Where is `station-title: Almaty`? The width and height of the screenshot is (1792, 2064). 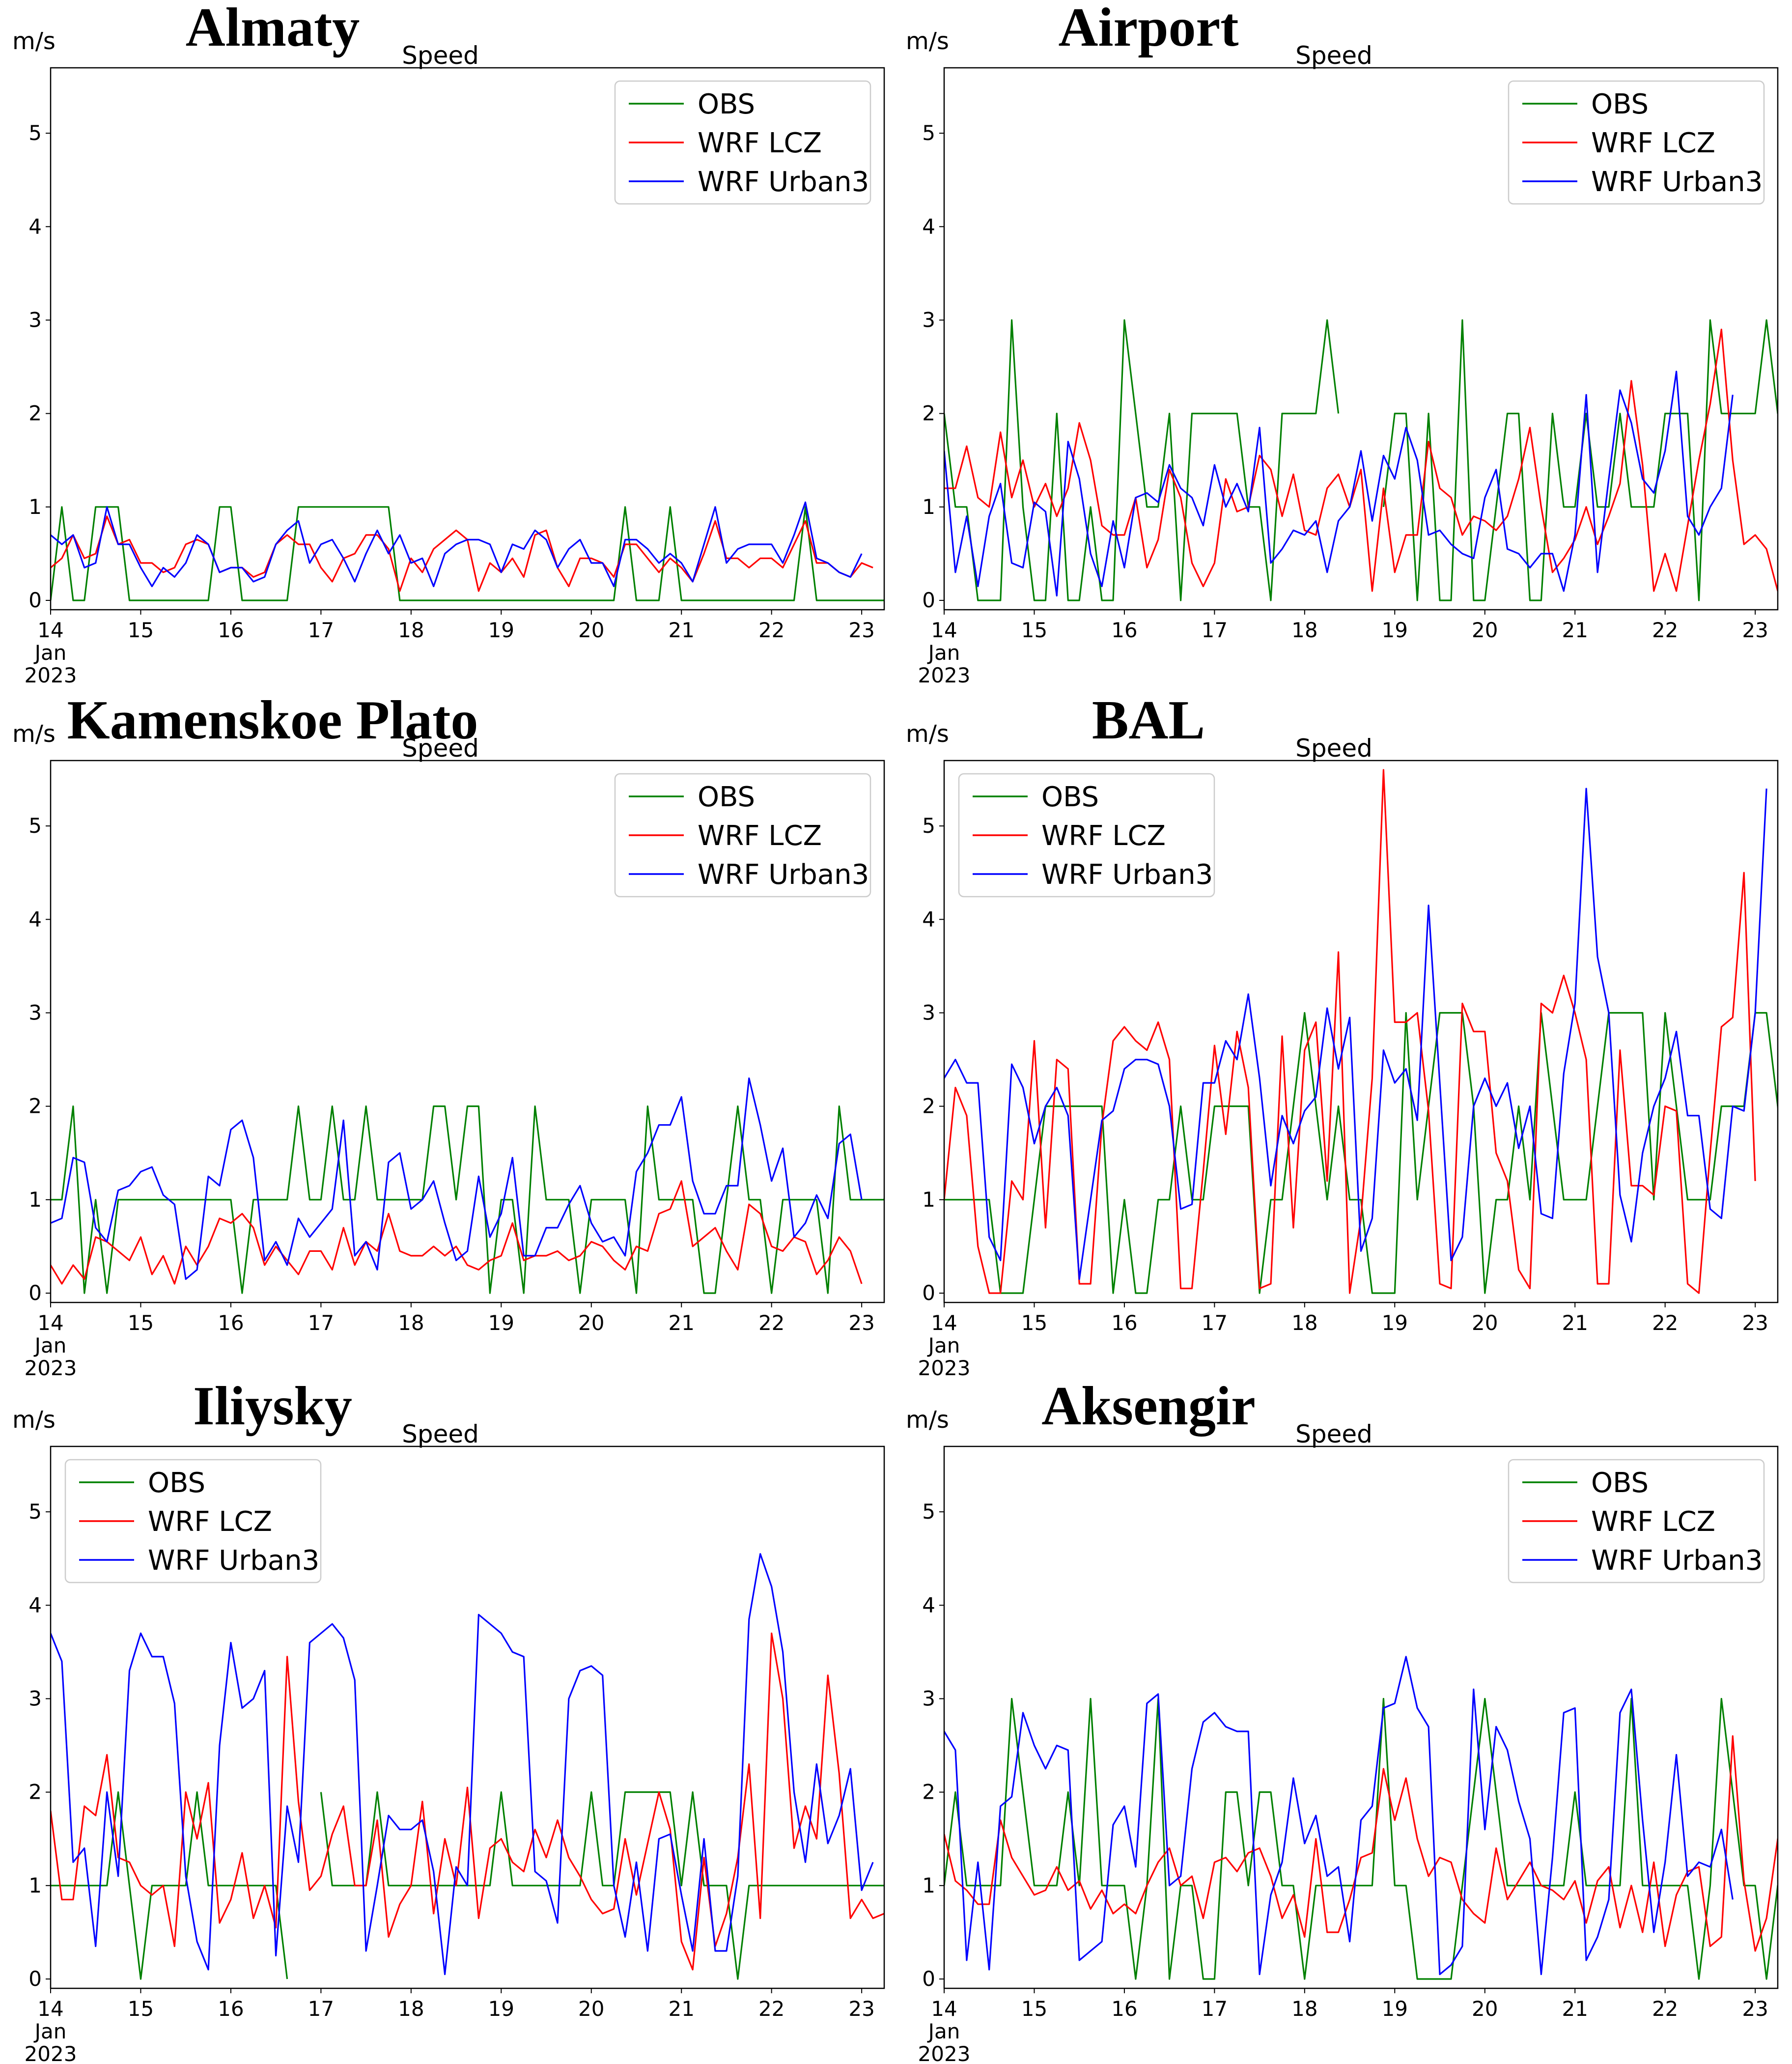 station-title: Almaty is located at coordinates (273, 29).